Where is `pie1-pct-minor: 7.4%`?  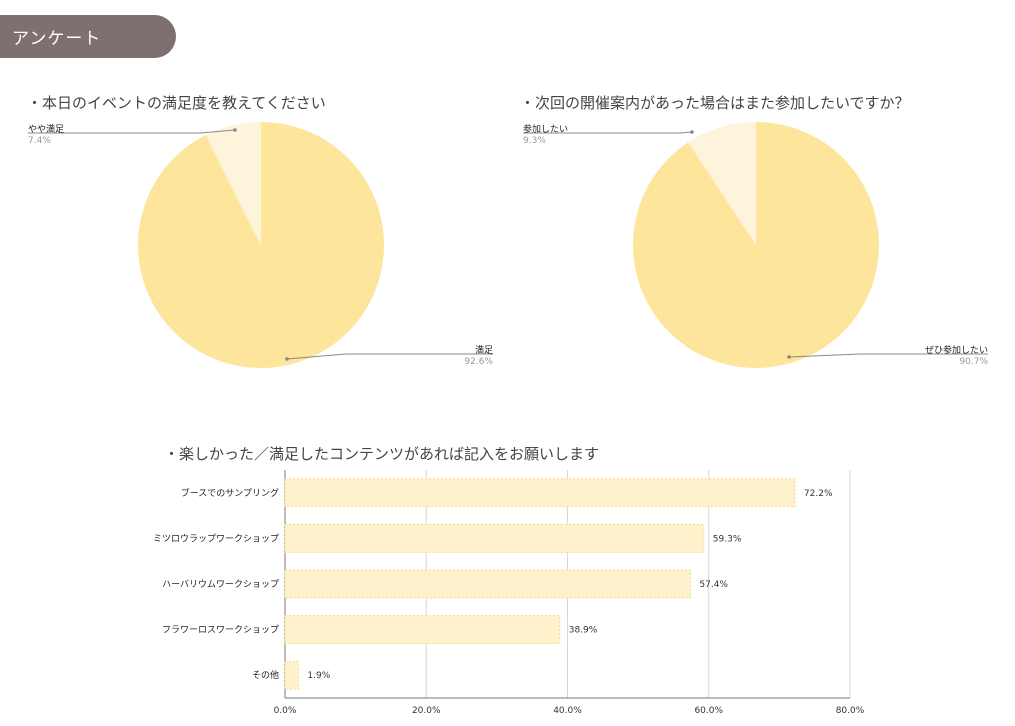
pie1-pct-minor: 7.4% is located at coordinates (39, 141).